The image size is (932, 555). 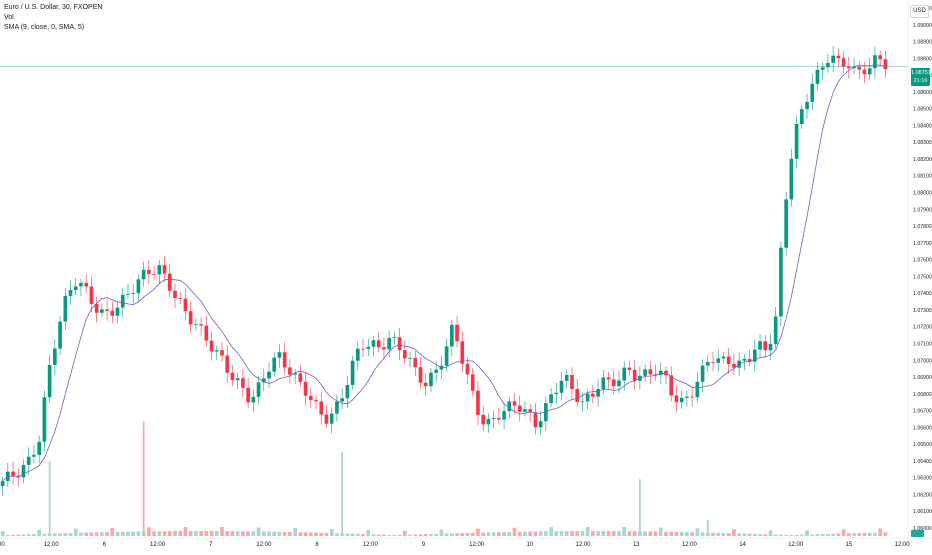 I want to click on volume-indicator-label: Vol, so click(x=9, y=17).